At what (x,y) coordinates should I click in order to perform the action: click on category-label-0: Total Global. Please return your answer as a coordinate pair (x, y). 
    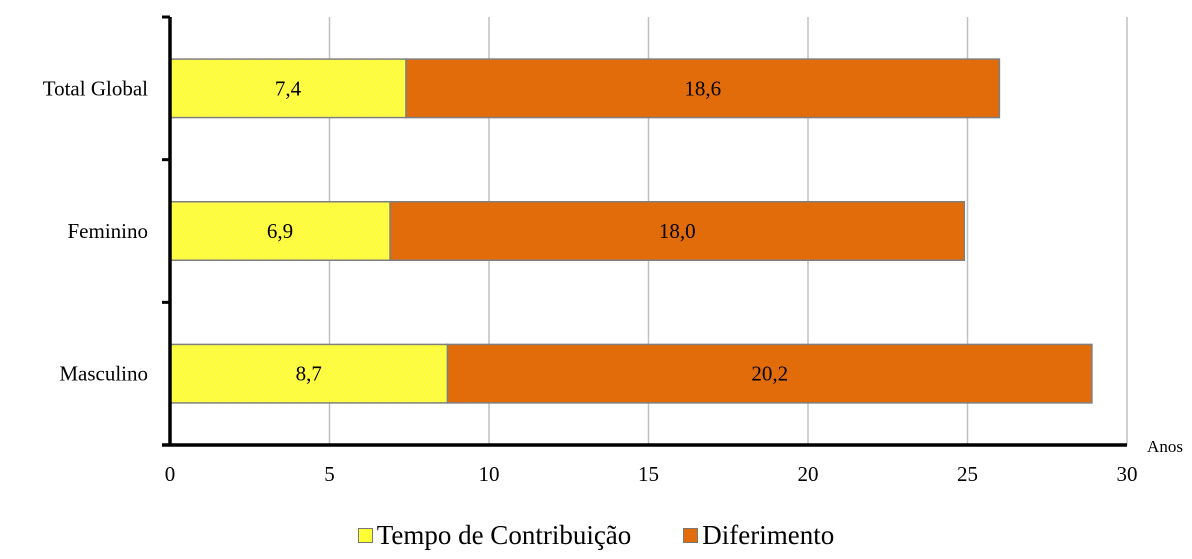
    Looking at the image, I should click on (95, 88).